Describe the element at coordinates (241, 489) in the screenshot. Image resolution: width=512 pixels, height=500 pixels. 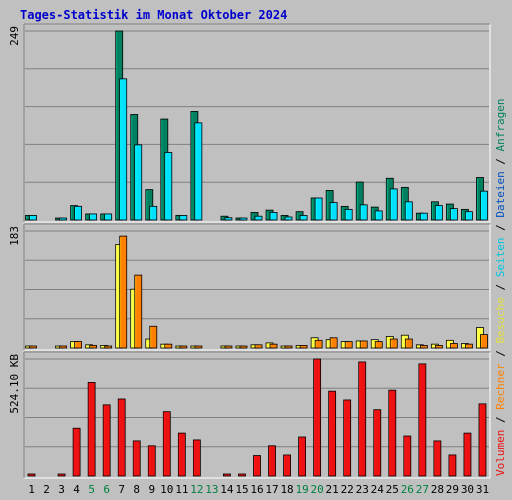
I see `x-tick-label: 15` at that location.